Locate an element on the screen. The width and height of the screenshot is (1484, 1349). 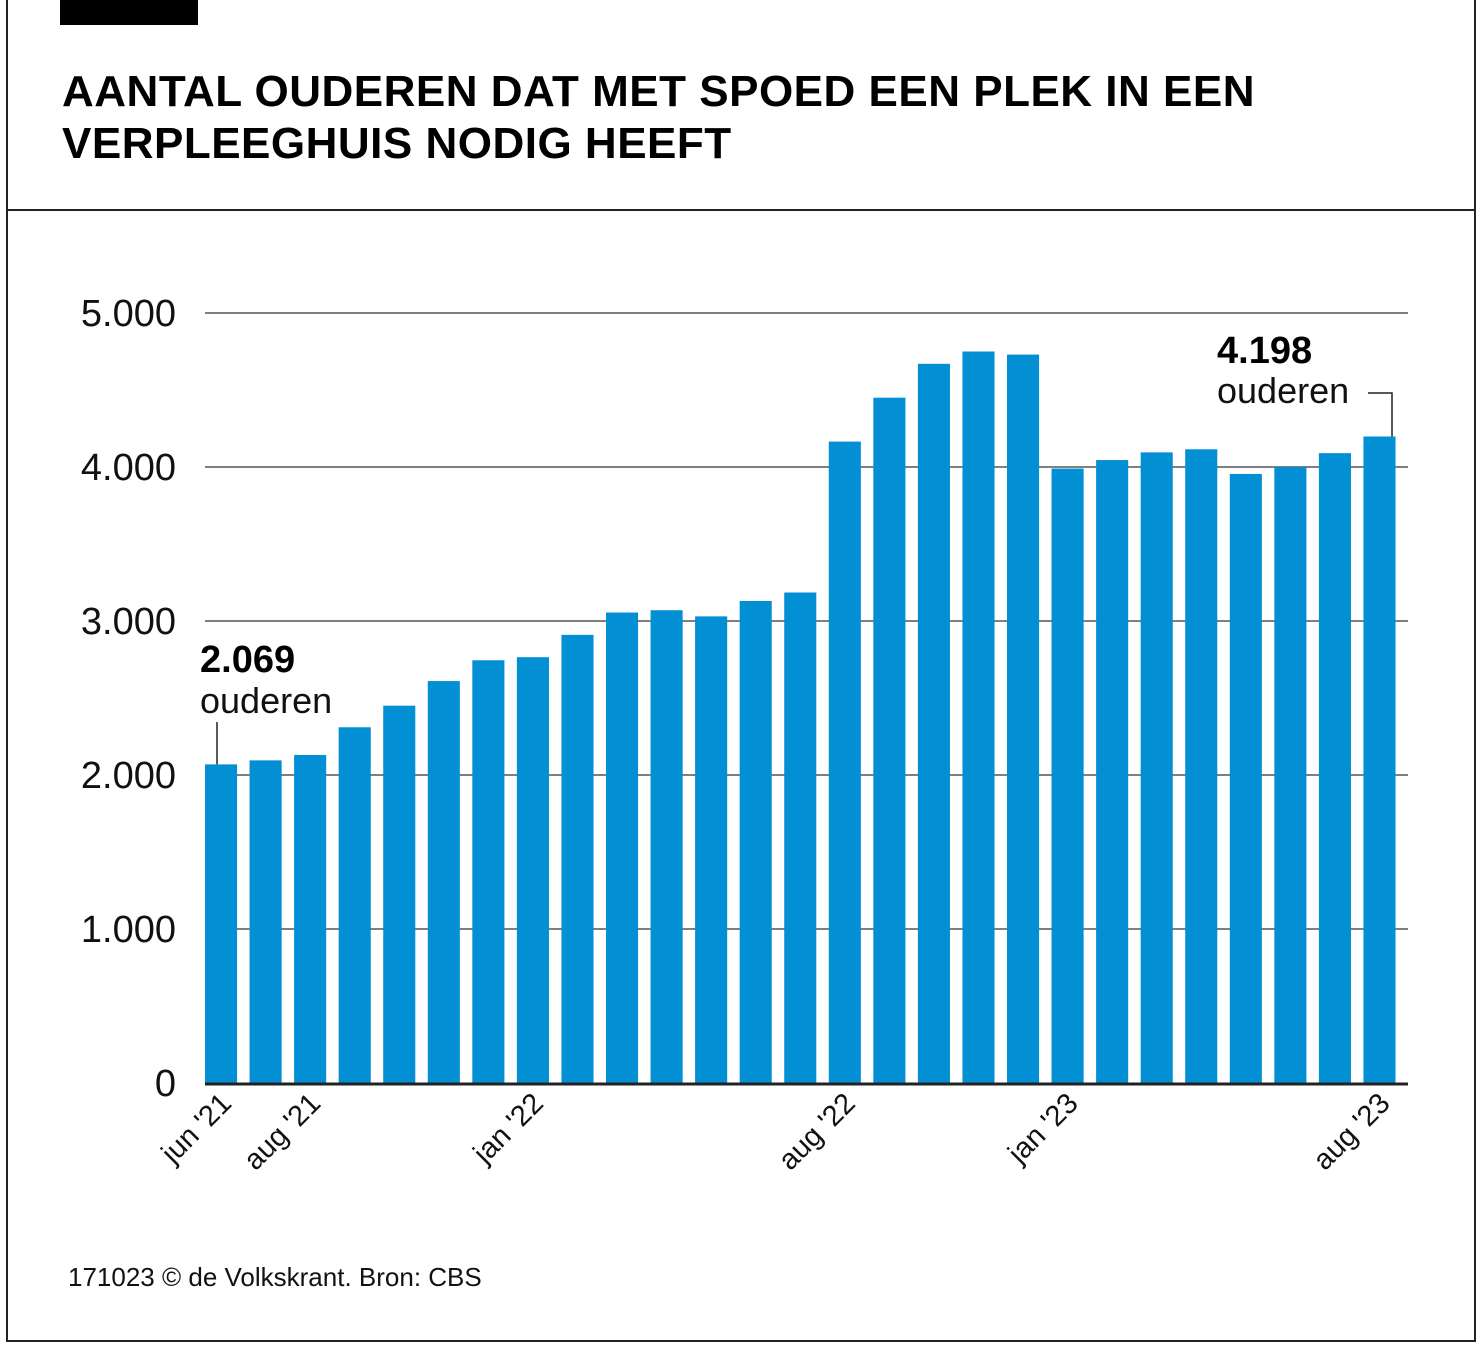
x-tick-label: aug '22 is located at coordinates (817, 1131).